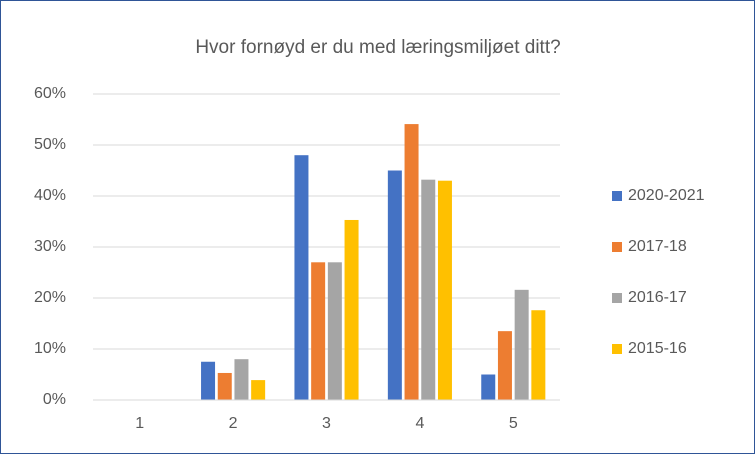  What do you see at coordinates (326, 423) in the screenshot?
I see `x-tick-label: 3` at bounding box center [326, 423].